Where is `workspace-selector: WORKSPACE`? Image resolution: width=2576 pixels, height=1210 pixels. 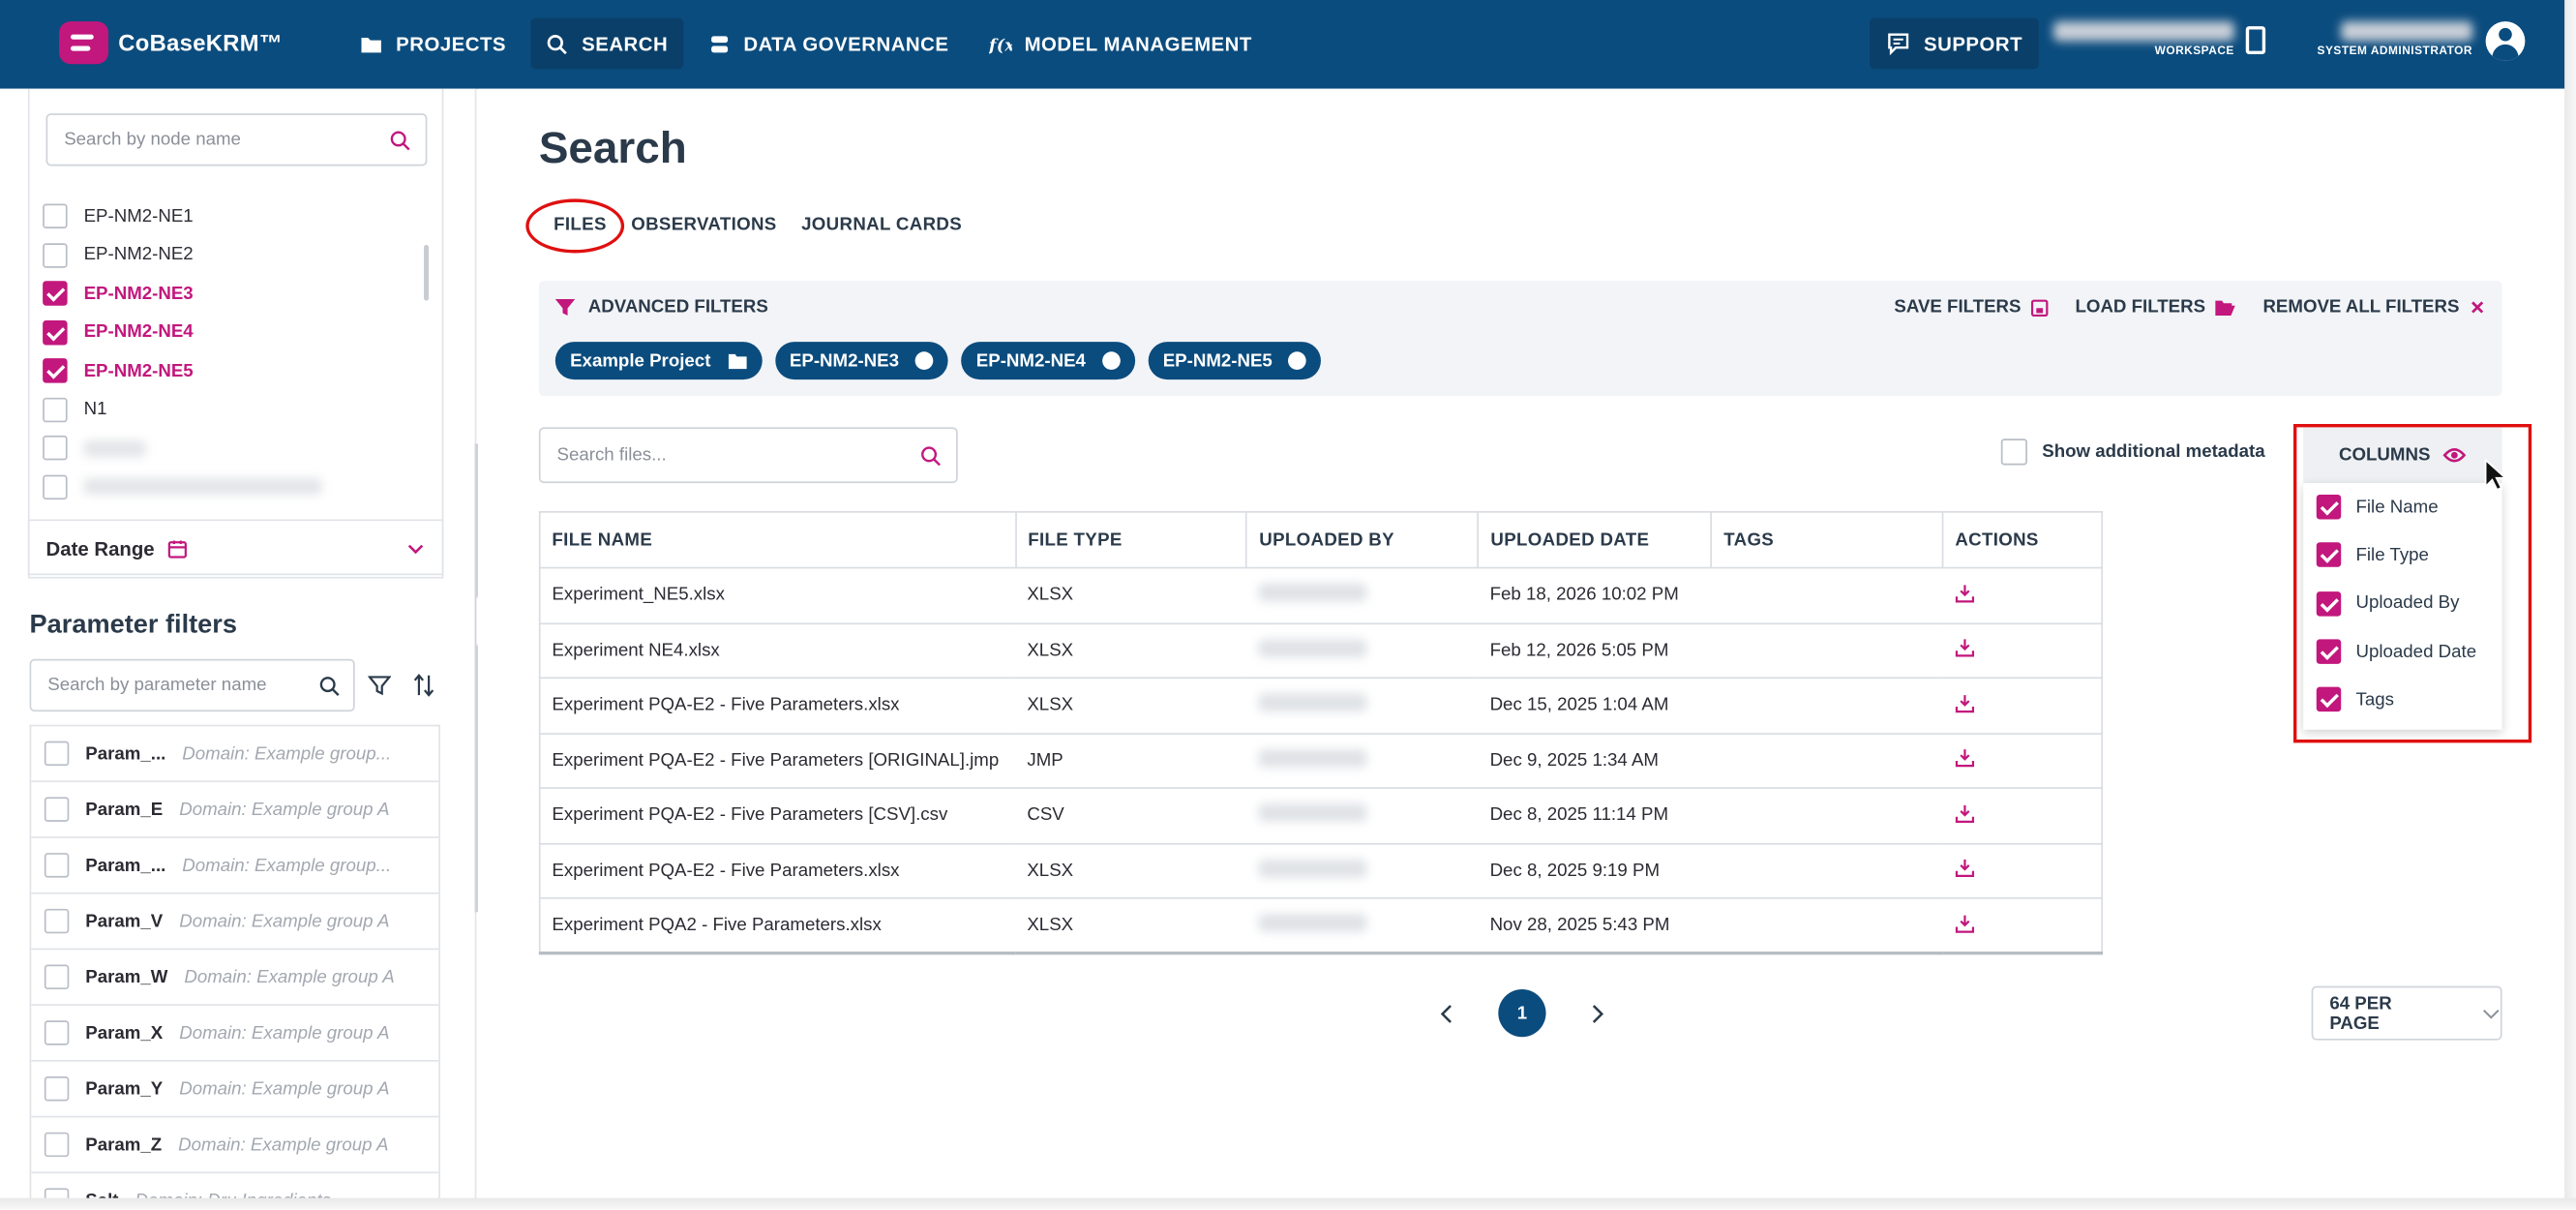
workspace-selector: WORKSPACE is located at coordinates (2143, 39).